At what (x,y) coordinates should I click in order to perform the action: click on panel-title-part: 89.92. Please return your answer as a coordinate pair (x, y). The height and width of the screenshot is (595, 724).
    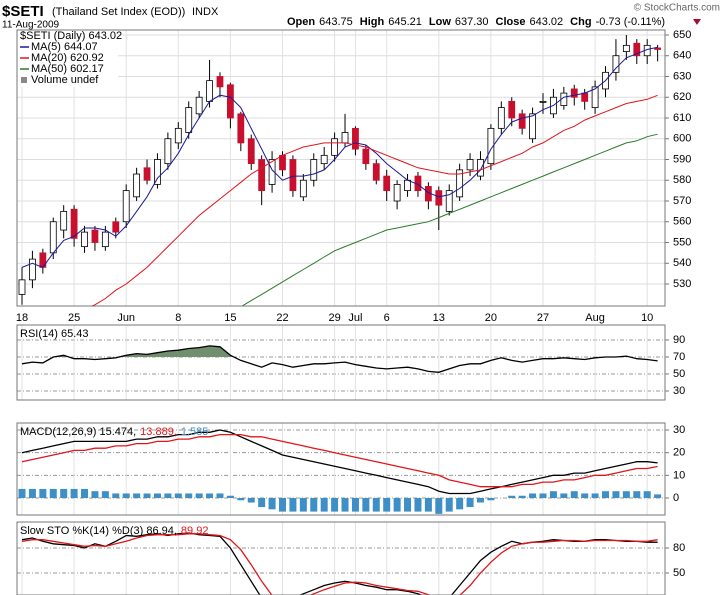
    Looking at the image, I should click on (195, 531).